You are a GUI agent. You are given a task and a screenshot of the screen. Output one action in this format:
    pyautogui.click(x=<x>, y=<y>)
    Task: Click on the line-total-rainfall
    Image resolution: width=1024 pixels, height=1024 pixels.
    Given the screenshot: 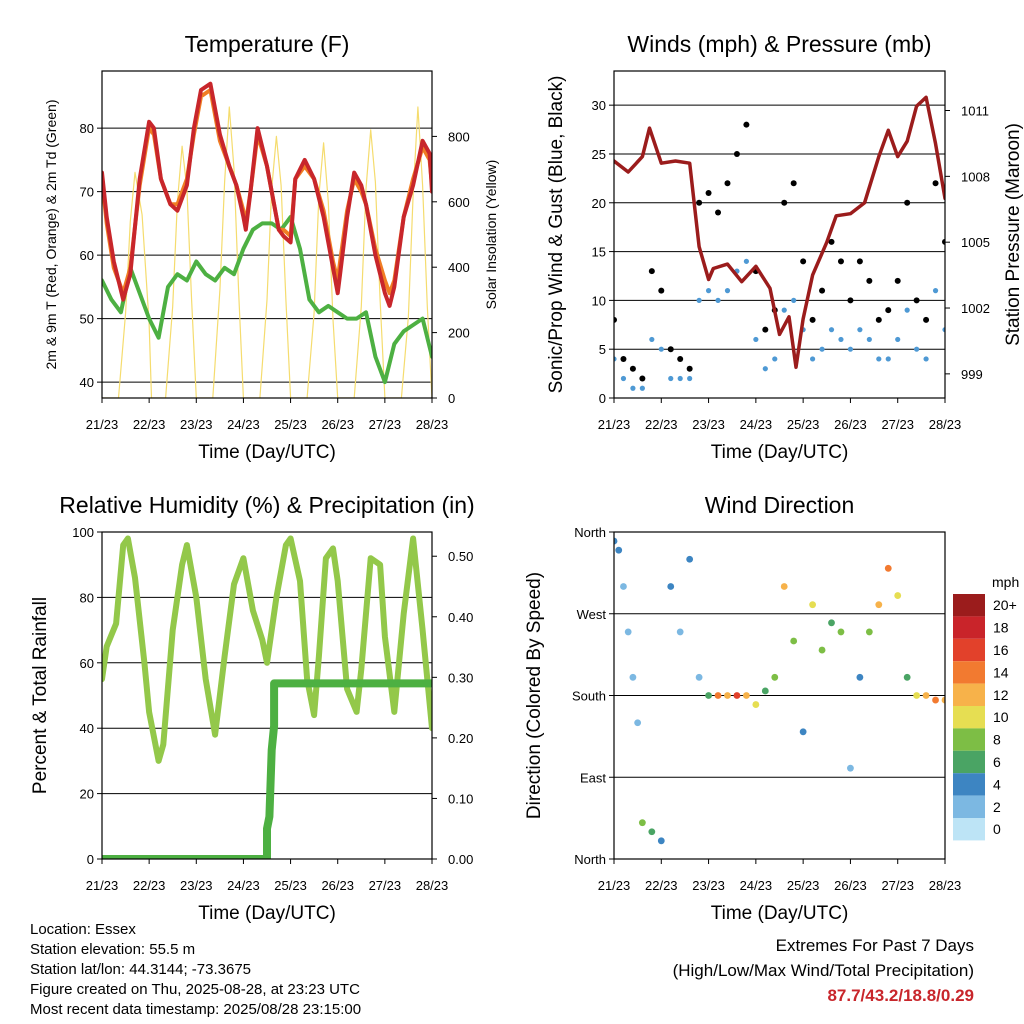 What is the action you would take?
    pyautogui.click(x=267, y=769)
    